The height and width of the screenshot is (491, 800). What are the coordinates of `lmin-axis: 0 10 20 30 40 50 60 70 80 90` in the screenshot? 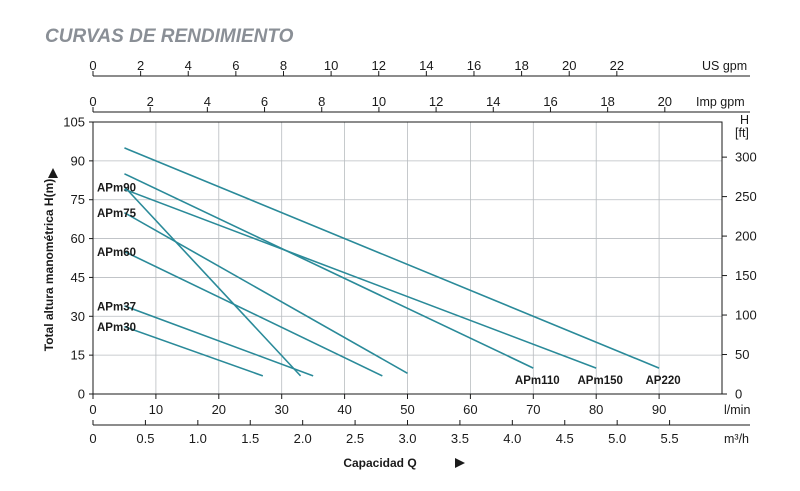 It's located at (405, 405).